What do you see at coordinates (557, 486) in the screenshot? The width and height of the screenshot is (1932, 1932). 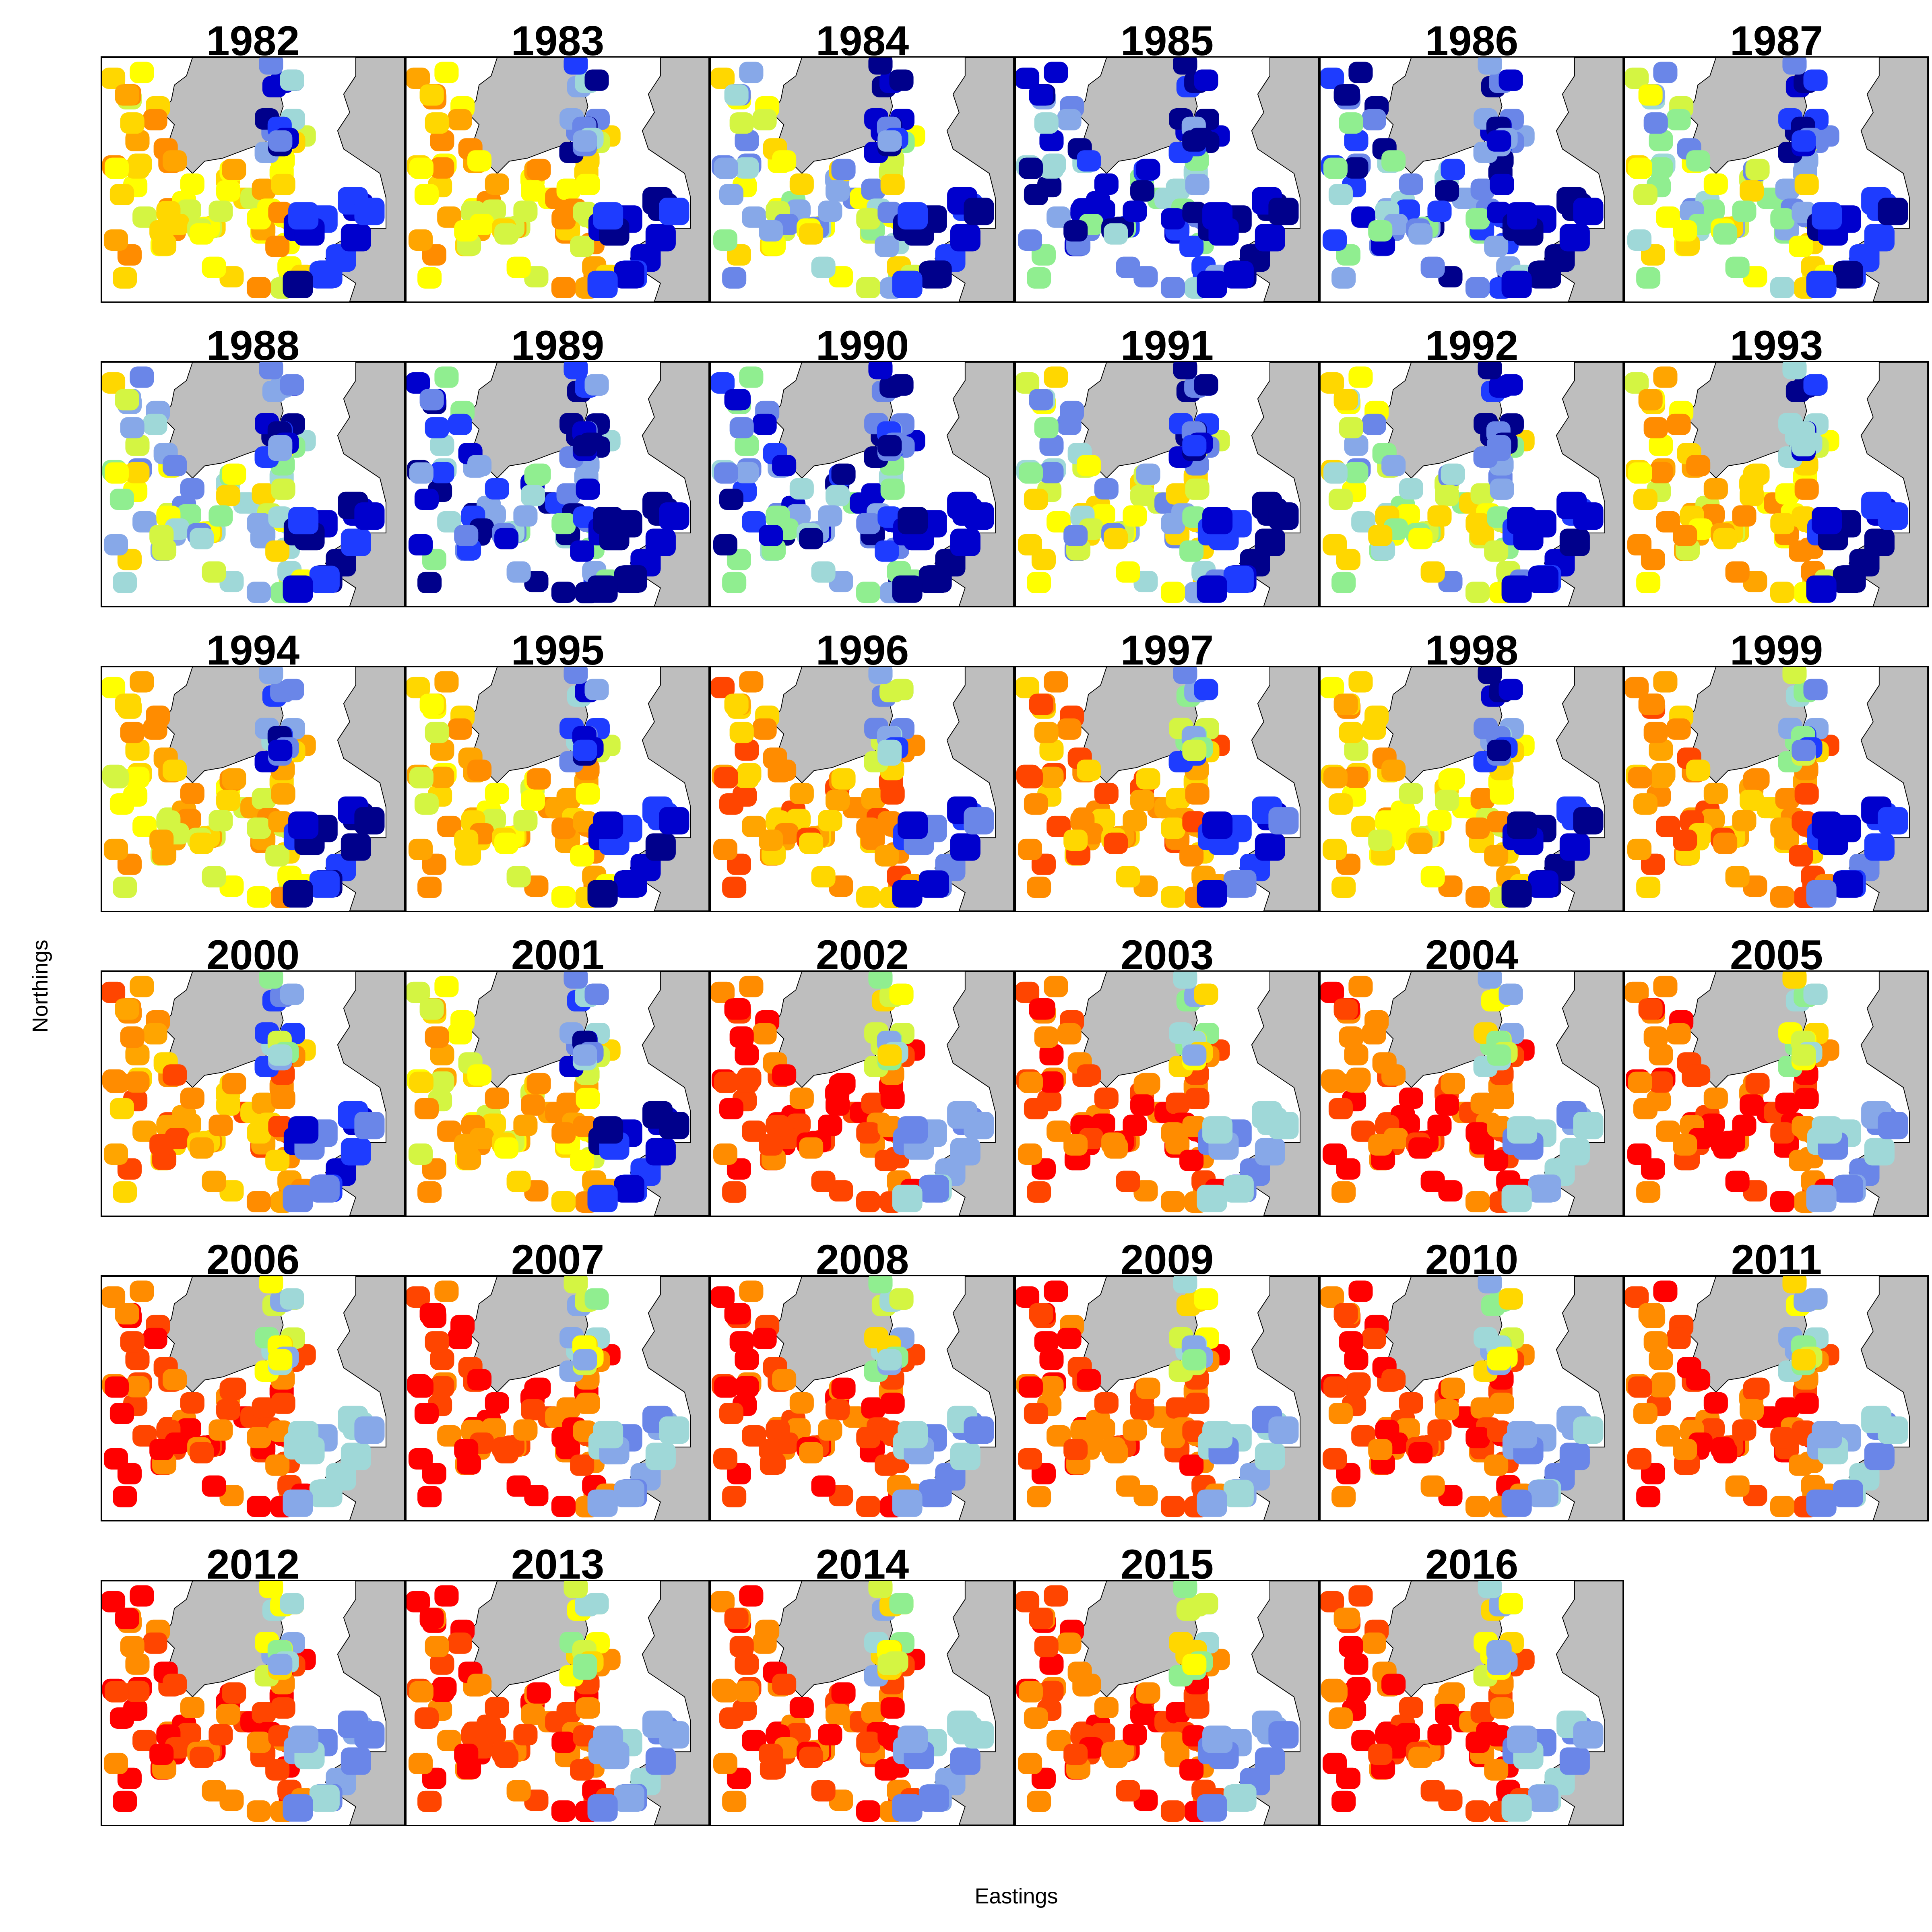 I see `map-panel: 1989` at bounding box center [557, 486].